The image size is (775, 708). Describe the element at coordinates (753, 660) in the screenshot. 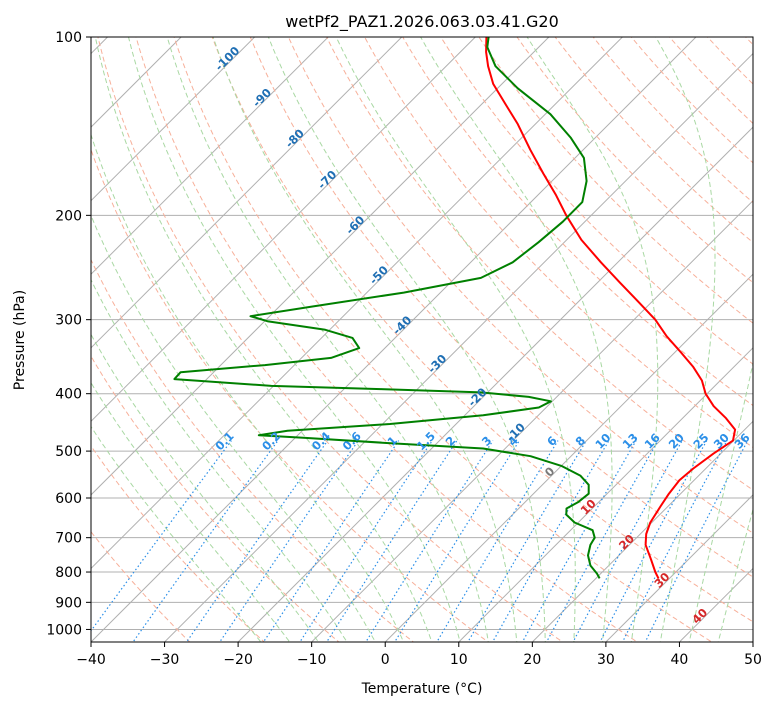

I see `x-tick-label: 50` at that location.